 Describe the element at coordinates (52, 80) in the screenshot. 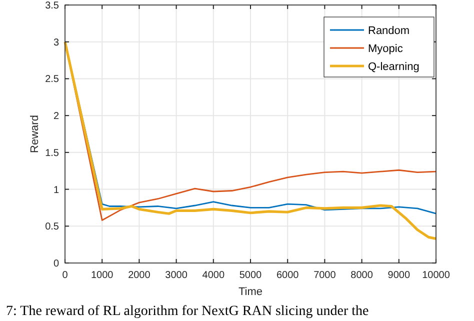

I see `y-tick-label: 2.5` at that location.